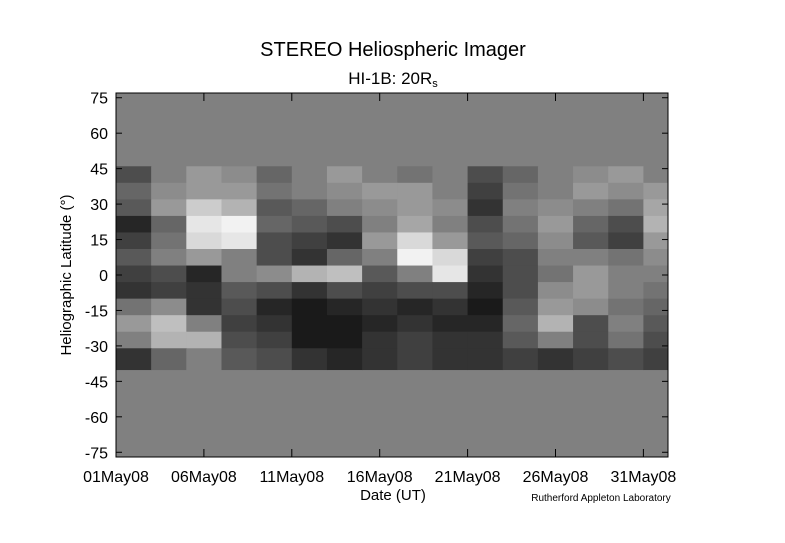 The image size is (785, 543). Describe the element at coordinates (96, 418) in the screenshot. I see `y-tick-label: -60` at that location.